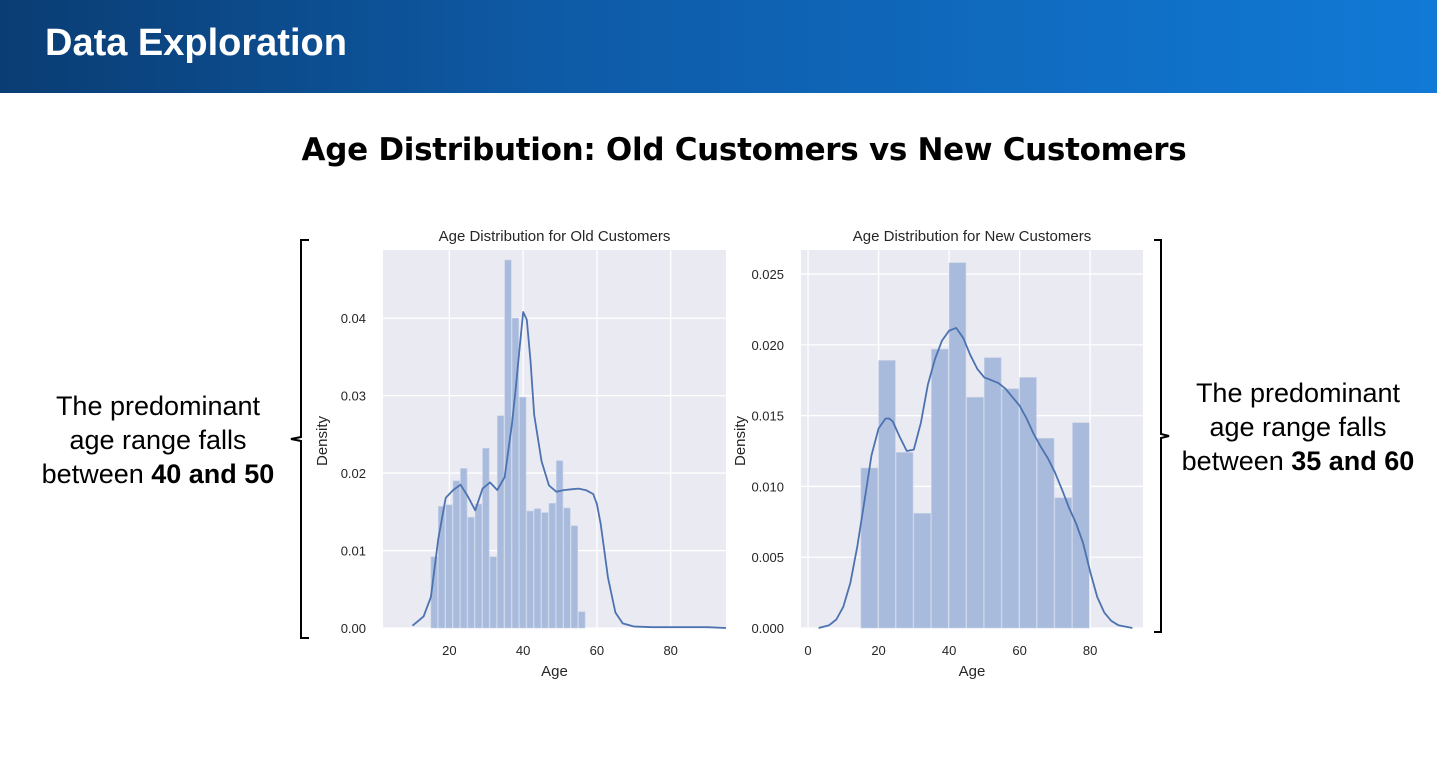 The image size is (1437, 771). I want to click on callout-left-line1: The predominant, so click(158, 406).